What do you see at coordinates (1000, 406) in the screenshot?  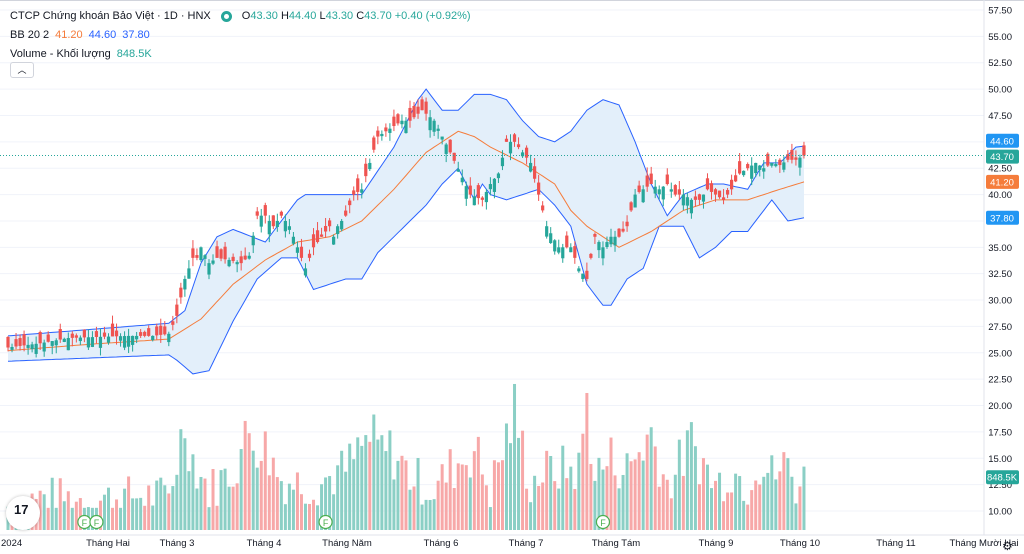 I see `price-tick-label: 20.00` at bounding box center [1000, 406].